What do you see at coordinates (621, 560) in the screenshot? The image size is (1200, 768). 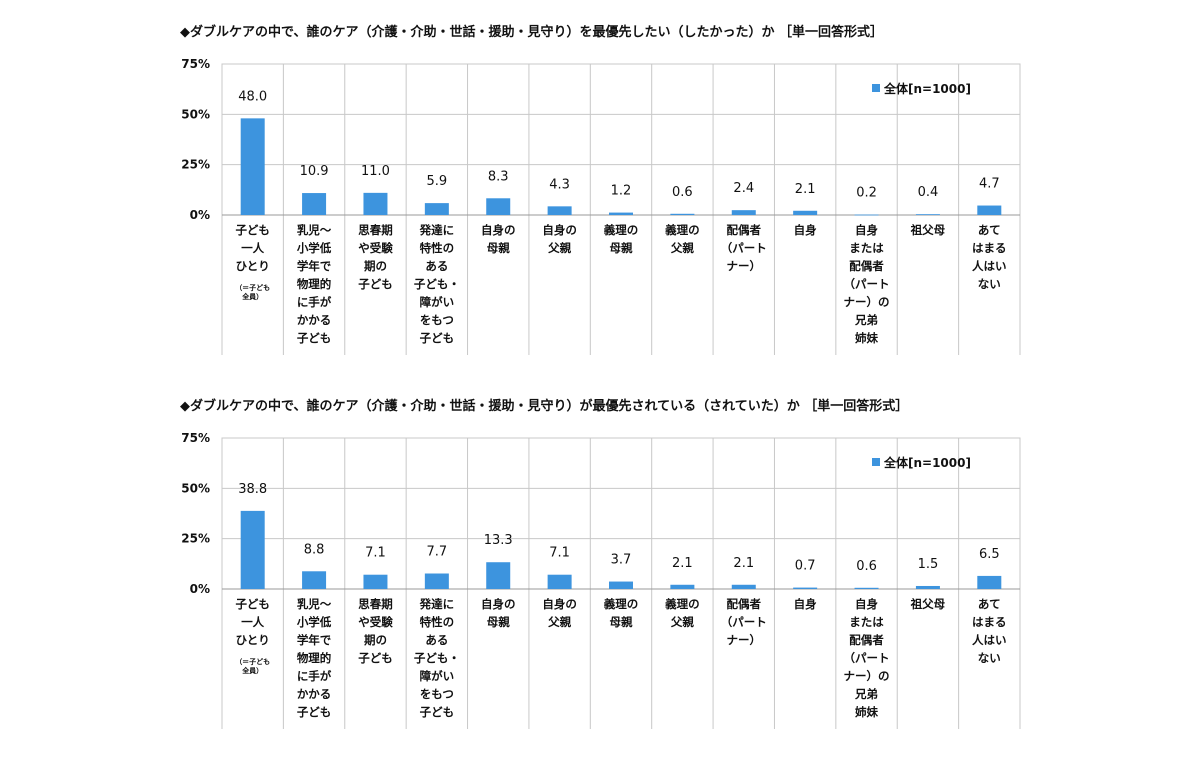 I see `data-label: 3.7` at bounding box center [621, 560].